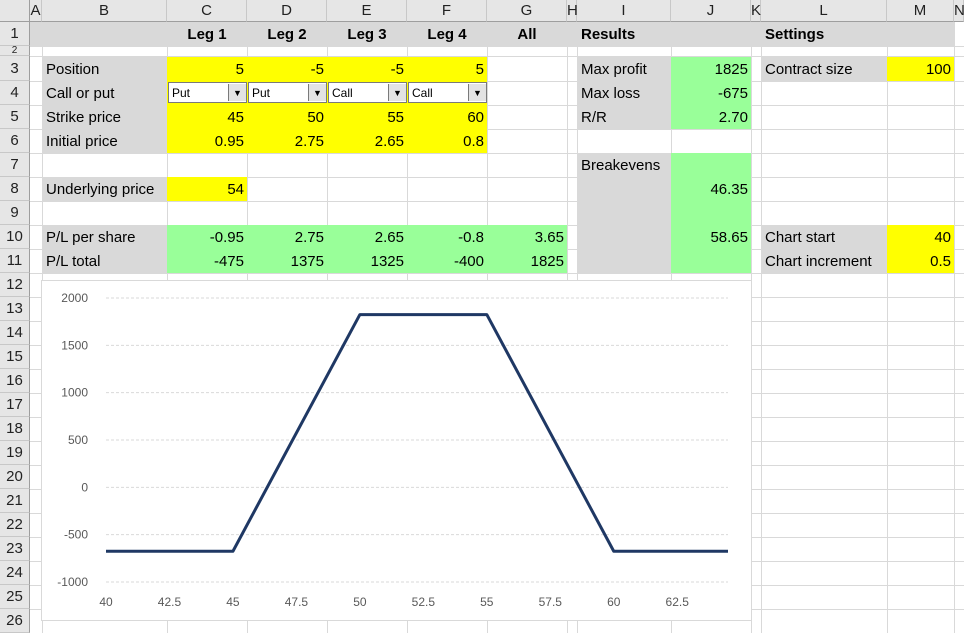 The height and width of the screenshot is (633, 964). What do you see at coordinates (15, 141) in the screenshot?
I see `row-header-6: 6` at bounding box center [15, 141].